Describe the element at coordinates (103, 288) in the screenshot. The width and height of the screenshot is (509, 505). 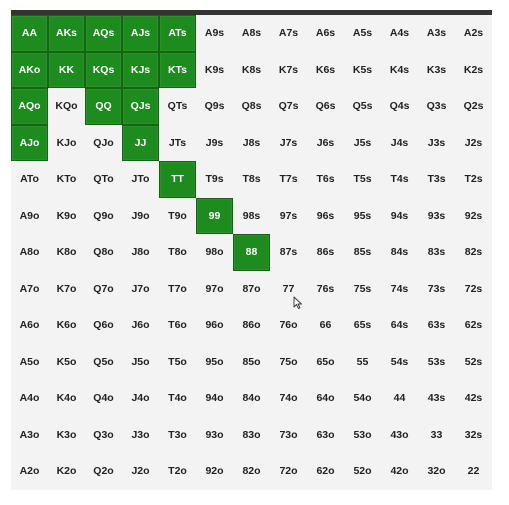
I see `hand-cell: Q7o` at that location.